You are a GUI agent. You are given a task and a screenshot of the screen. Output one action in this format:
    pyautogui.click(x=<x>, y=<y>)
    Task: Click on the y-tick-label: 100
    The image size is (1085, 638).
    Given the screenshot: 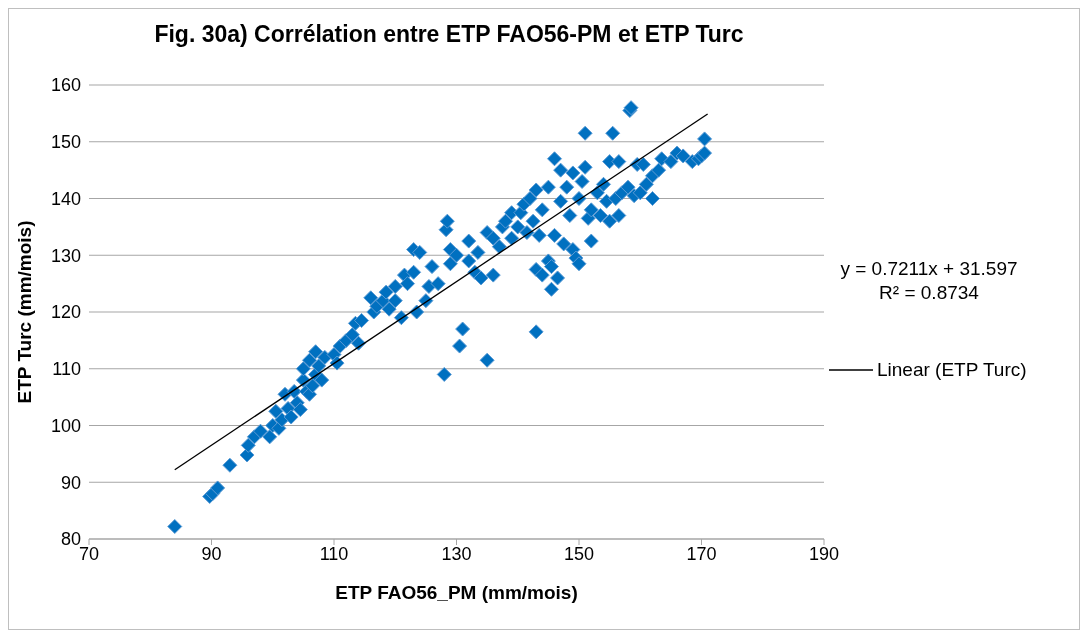 What is the action you would take?
    pyautogui.click(x=65, y=425)
    